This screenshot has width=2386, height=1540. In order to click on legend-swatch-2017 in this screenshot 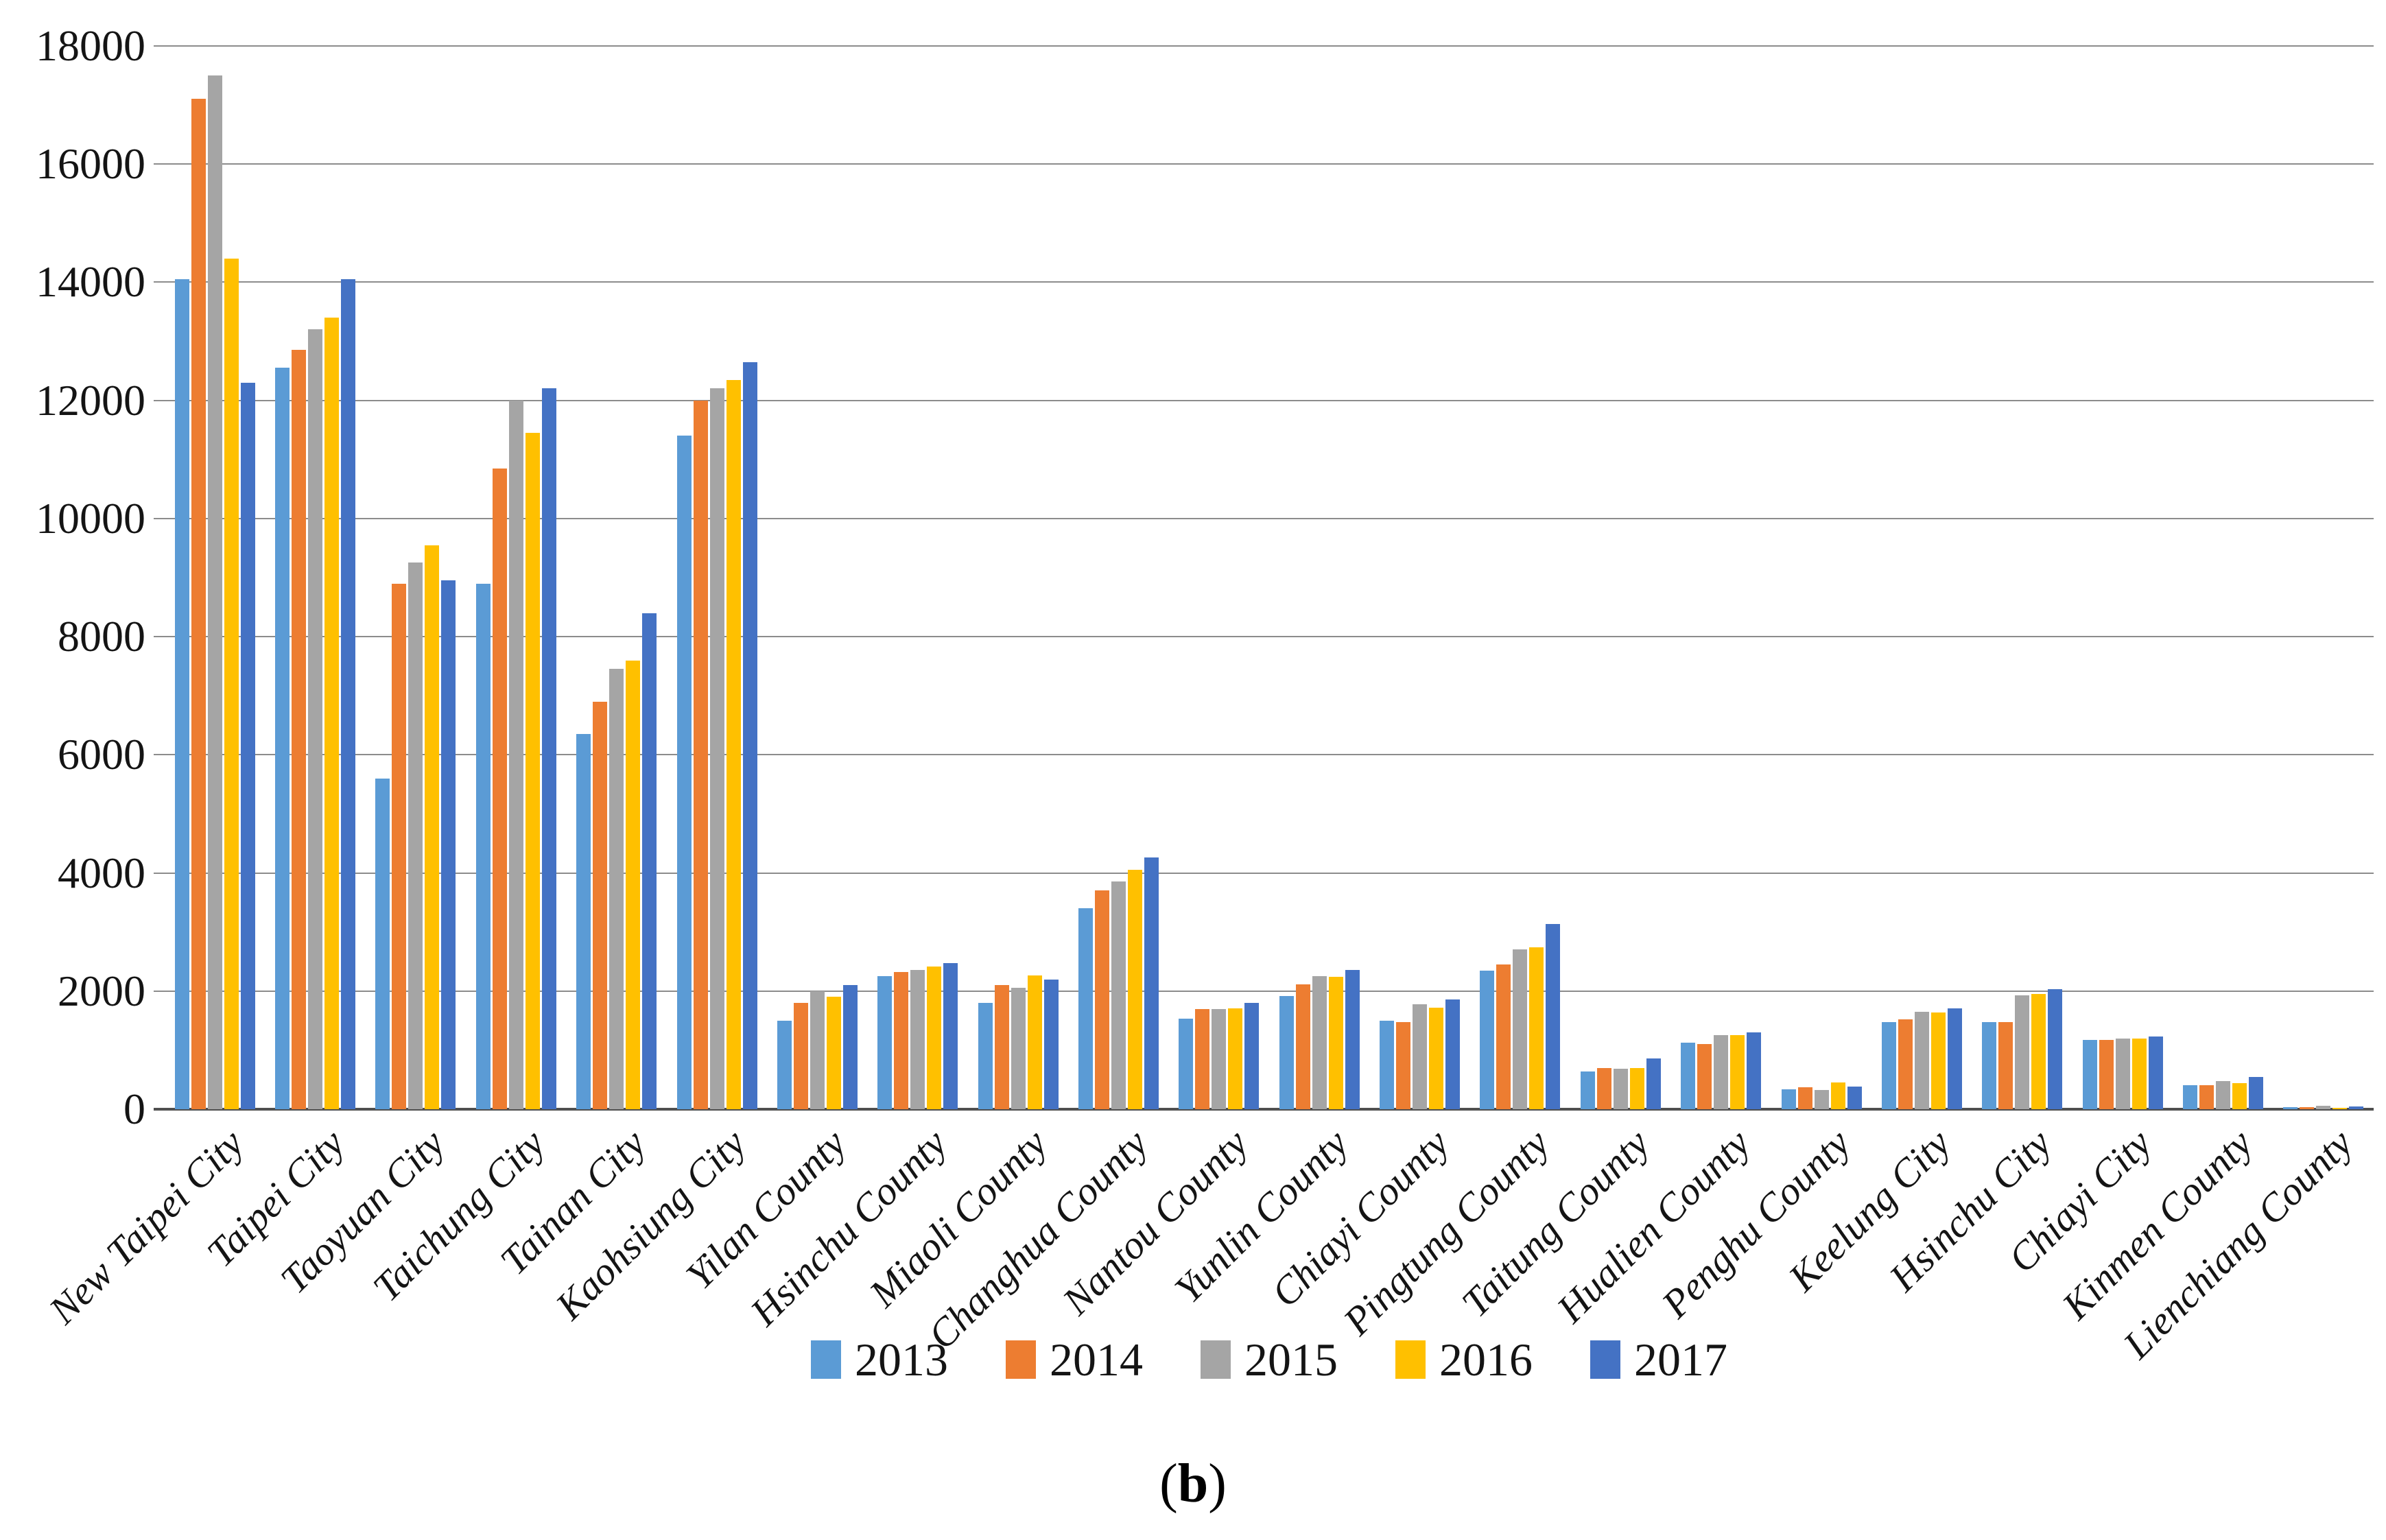, I will do `click(1605, 1360)`.